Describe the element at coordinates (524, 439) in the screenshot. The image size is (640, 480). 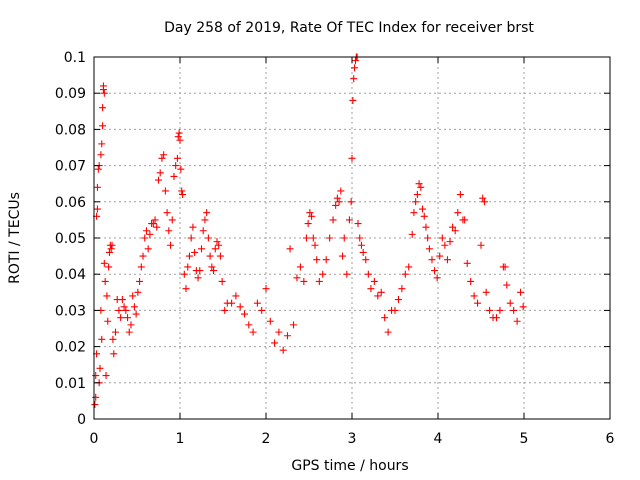
I see `x-tick-label: 5` at that location.